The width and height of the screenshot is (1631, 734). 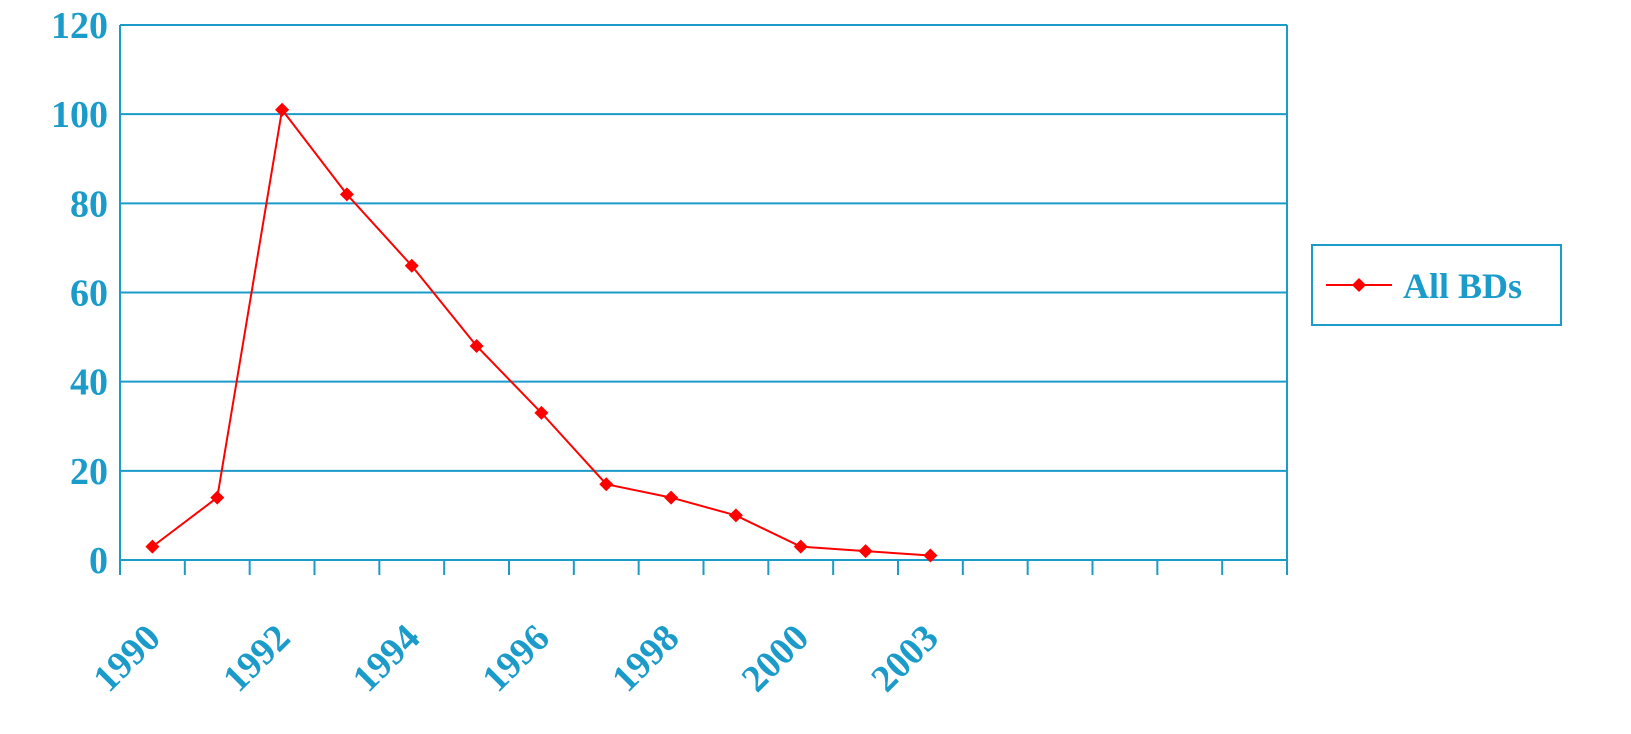 I want to click on x-tick-label-2003: 2003, so click(x=904, y=658).